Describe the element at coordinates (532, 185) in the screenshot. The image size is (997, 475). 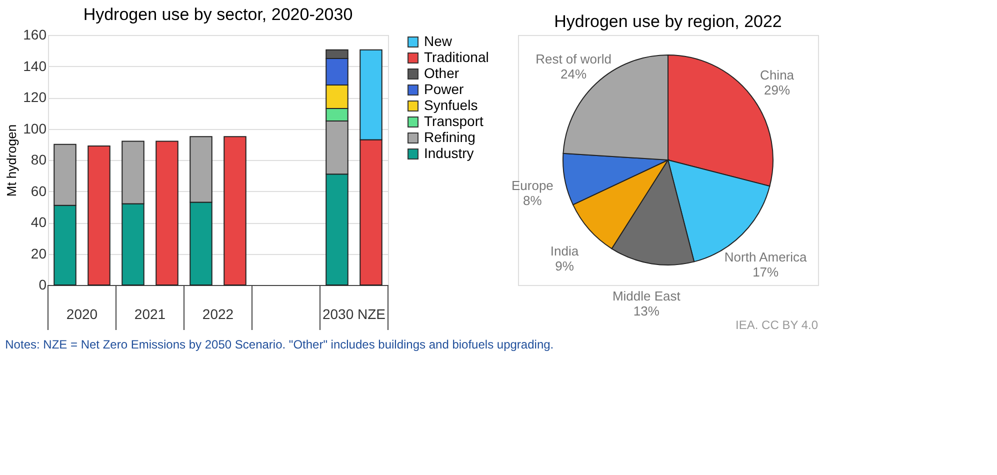
I see `slice-label: Europe` at that location.